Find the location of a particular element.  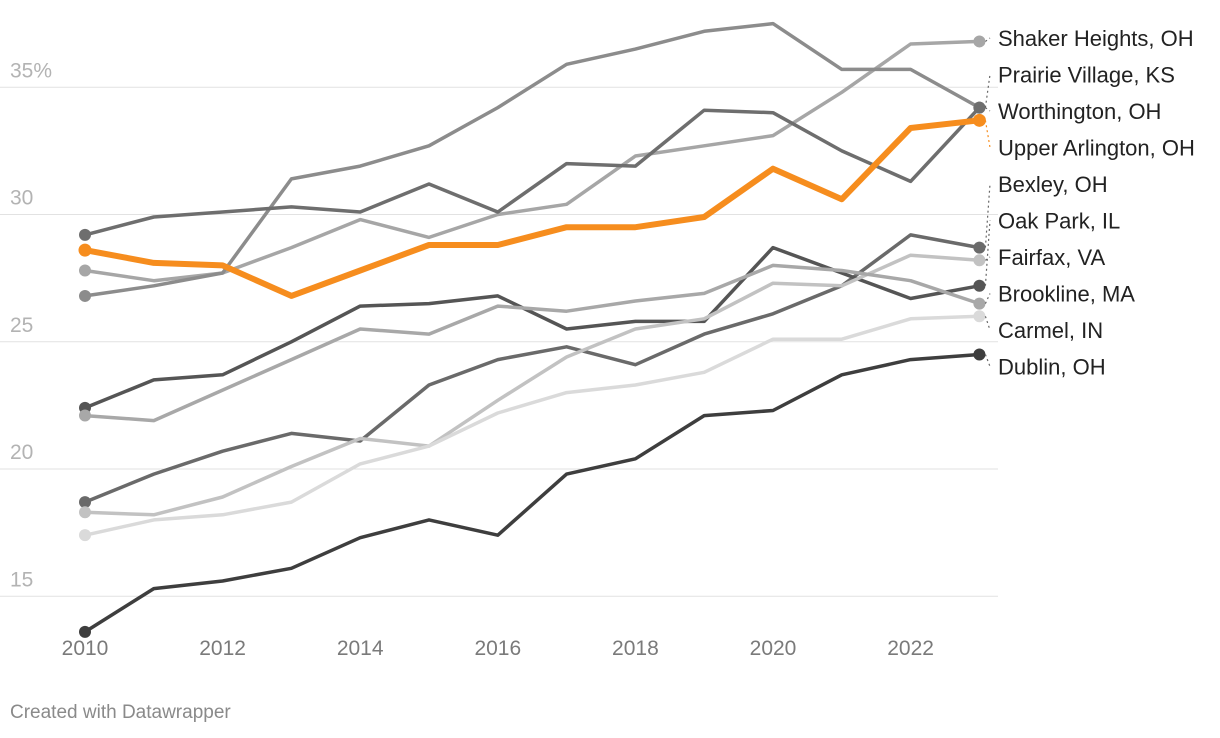

label-connector-bexley-oh is located at coordinates (987, 215).